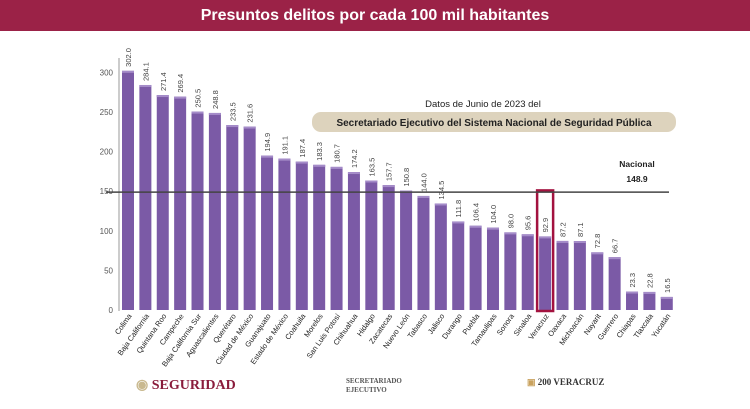 Image resolution: width=750 pixels, height=409 pixels. What do you see at coordinates (198, 98) in the screenshot?
I see `data-label: 250.5` at bounding box center [198, 98].